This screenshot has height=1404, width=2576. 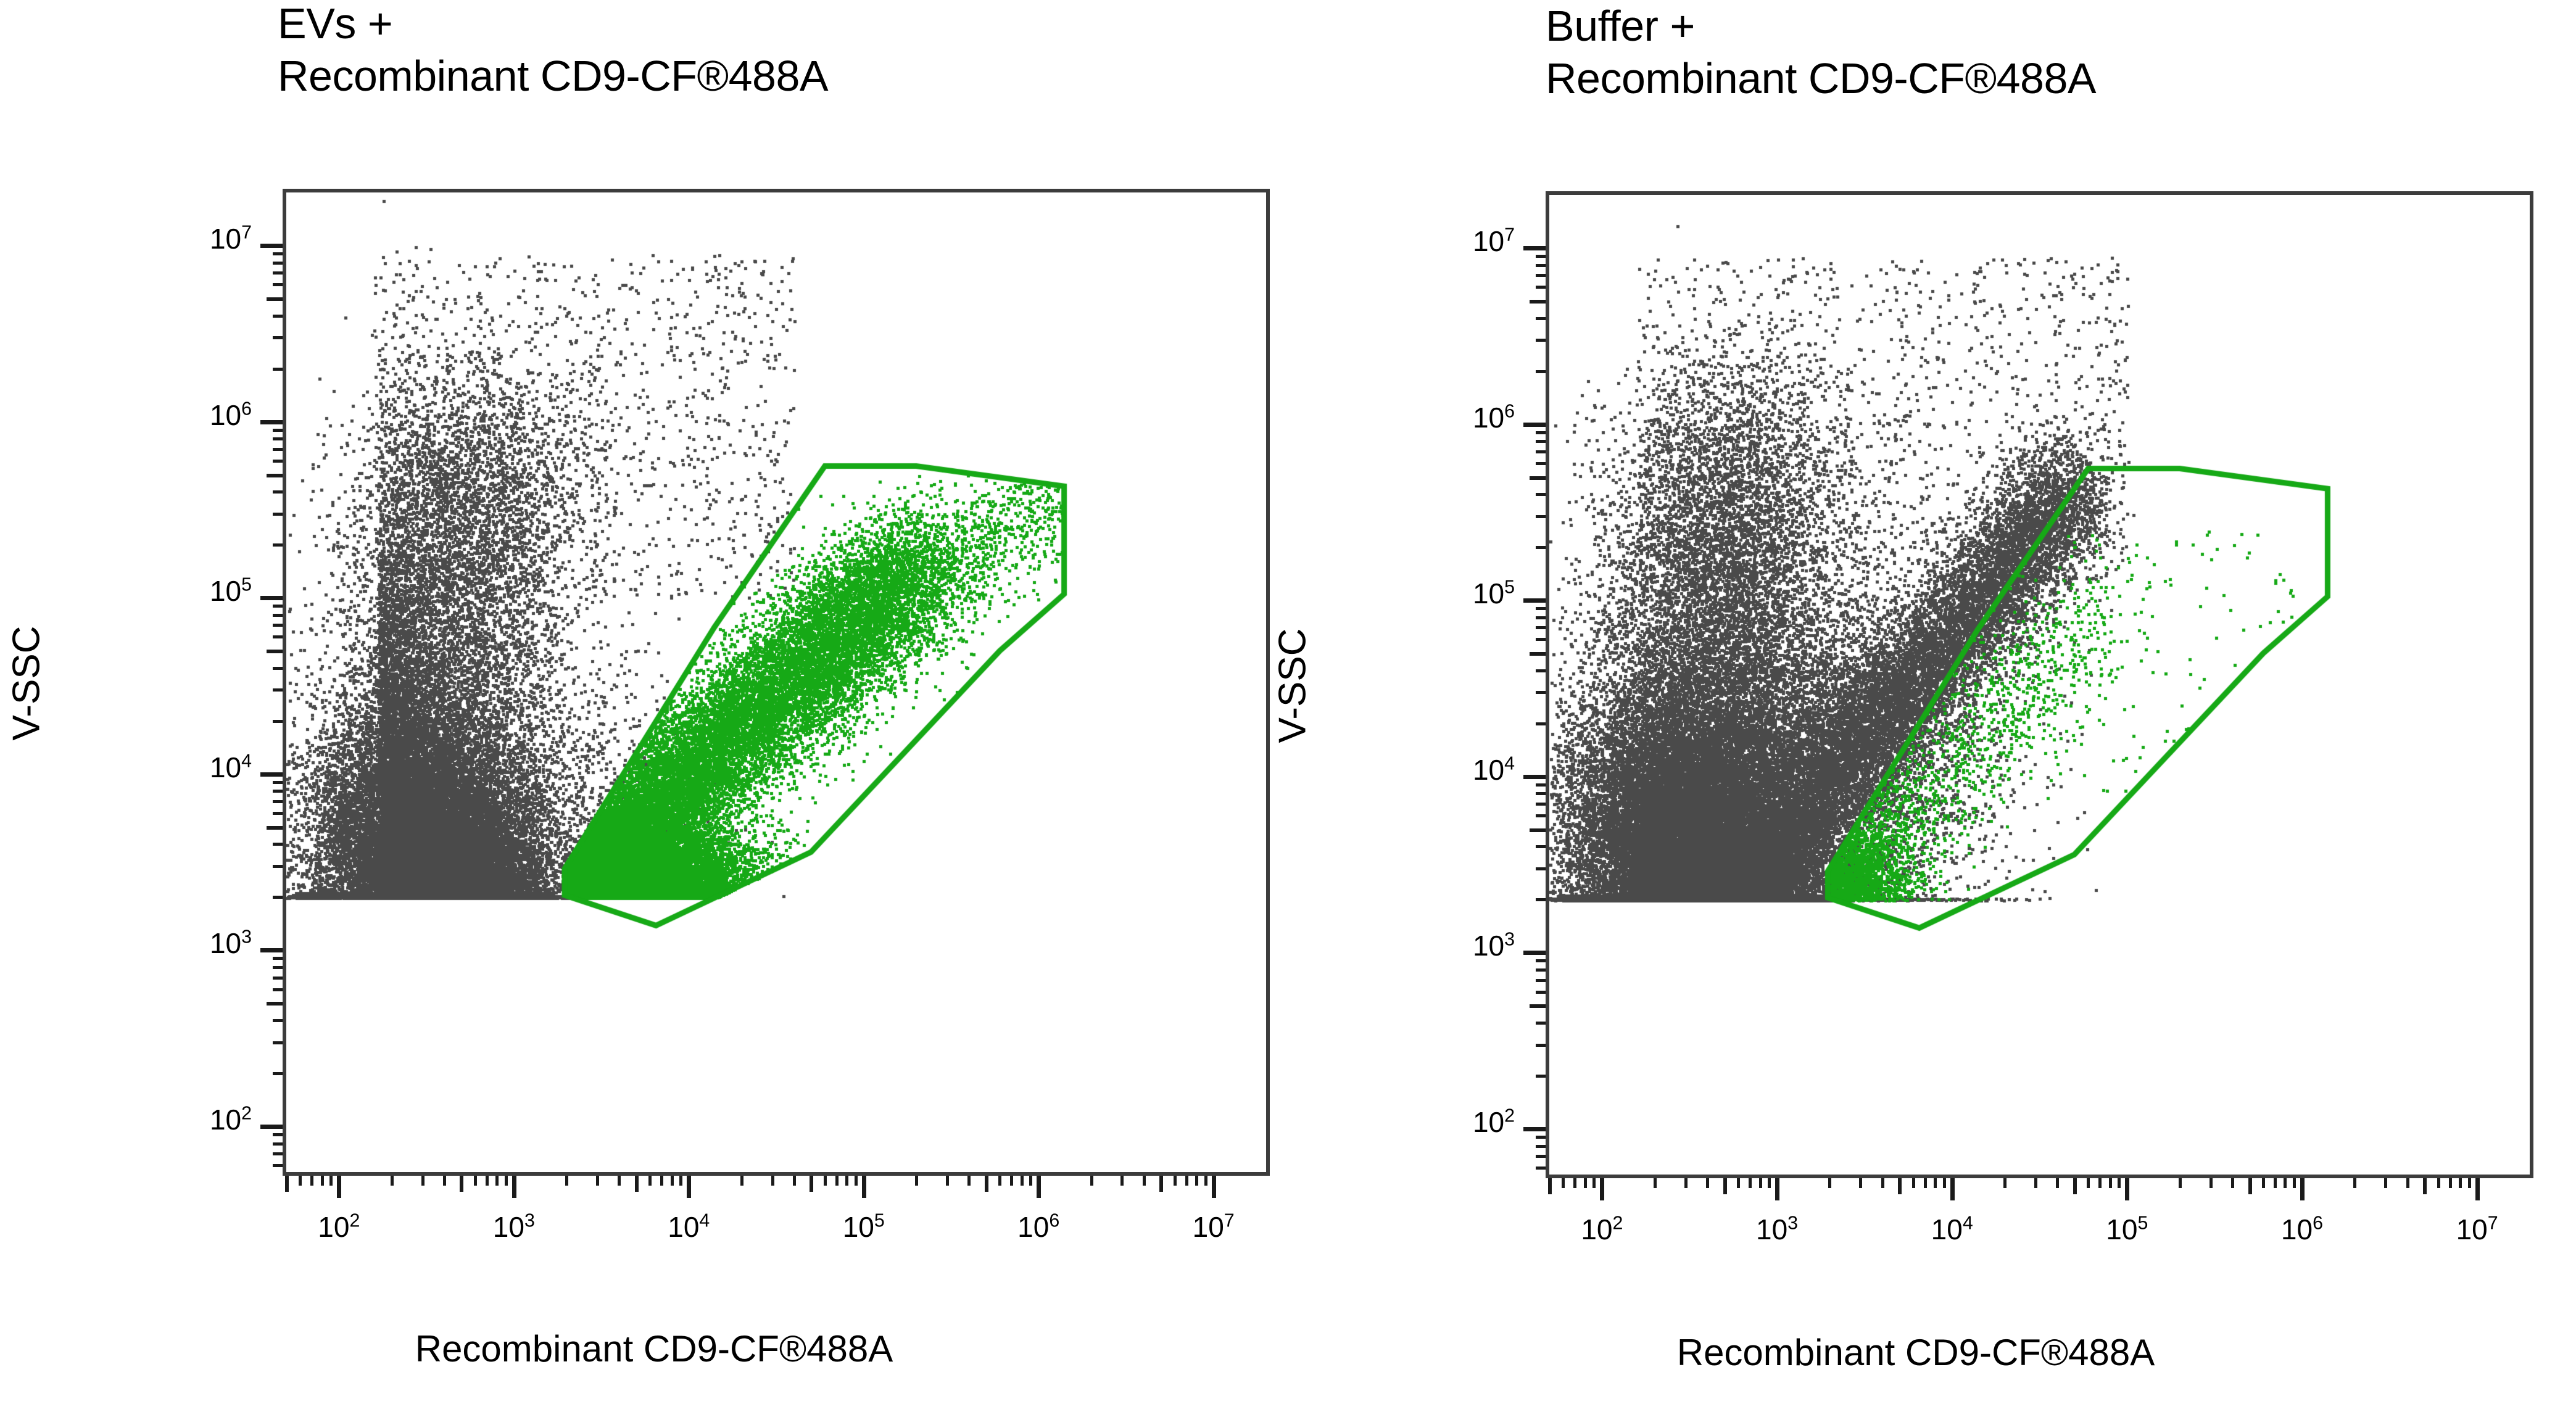 I want to click on x-tick-label-1e5: 10⁵, so click(x=2127, y=1229).